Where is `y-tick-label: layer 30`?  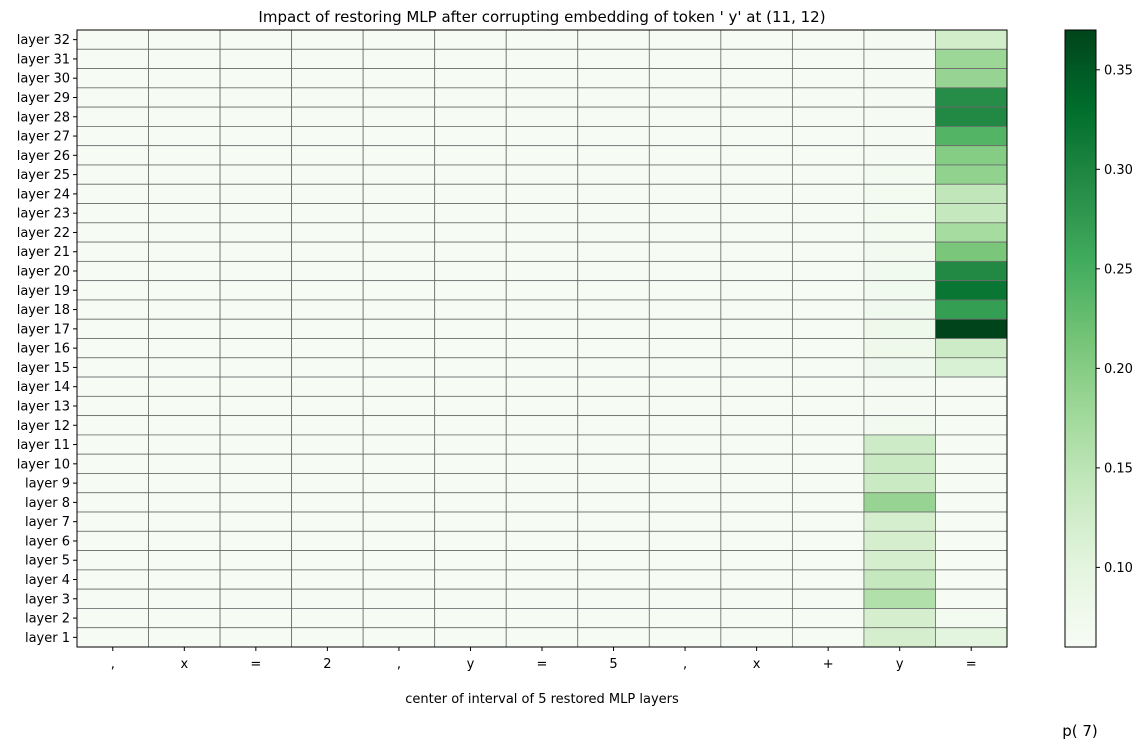 y-tick-label: layer 30 is located at coordinates (43, 79).